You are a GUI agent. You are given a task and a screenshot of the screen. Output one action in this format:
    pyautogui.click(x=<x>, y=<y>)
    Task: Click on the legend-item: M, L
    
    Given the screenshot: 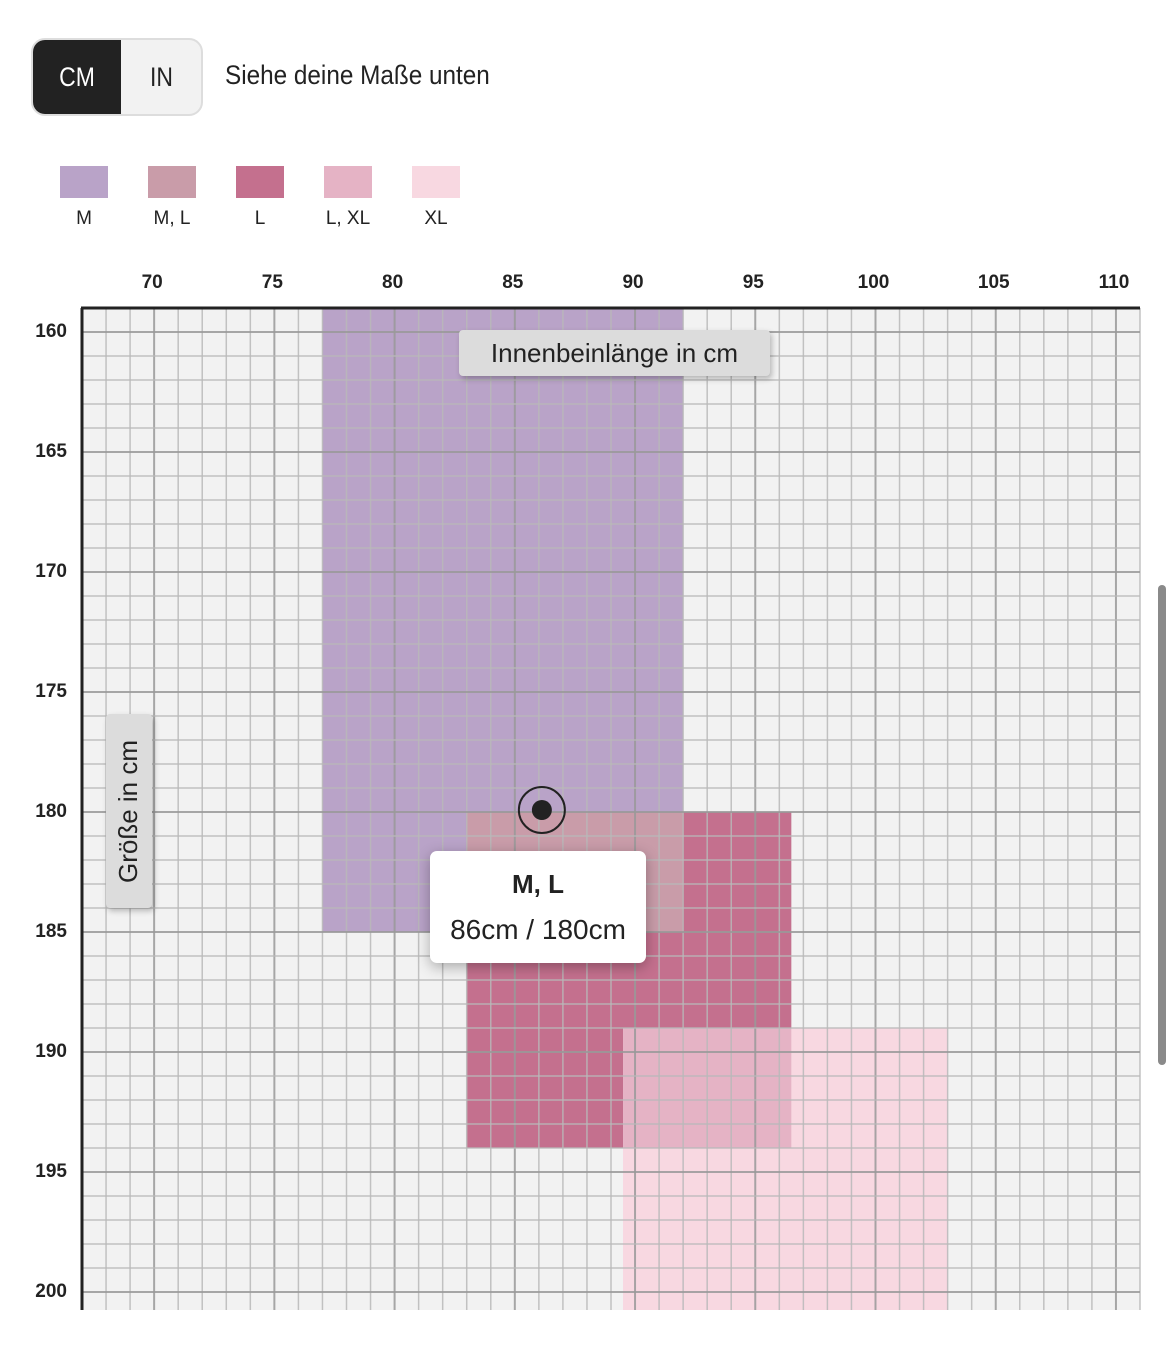 What is the action you would take?
    pyautogui.click(x=172, y=198)
    